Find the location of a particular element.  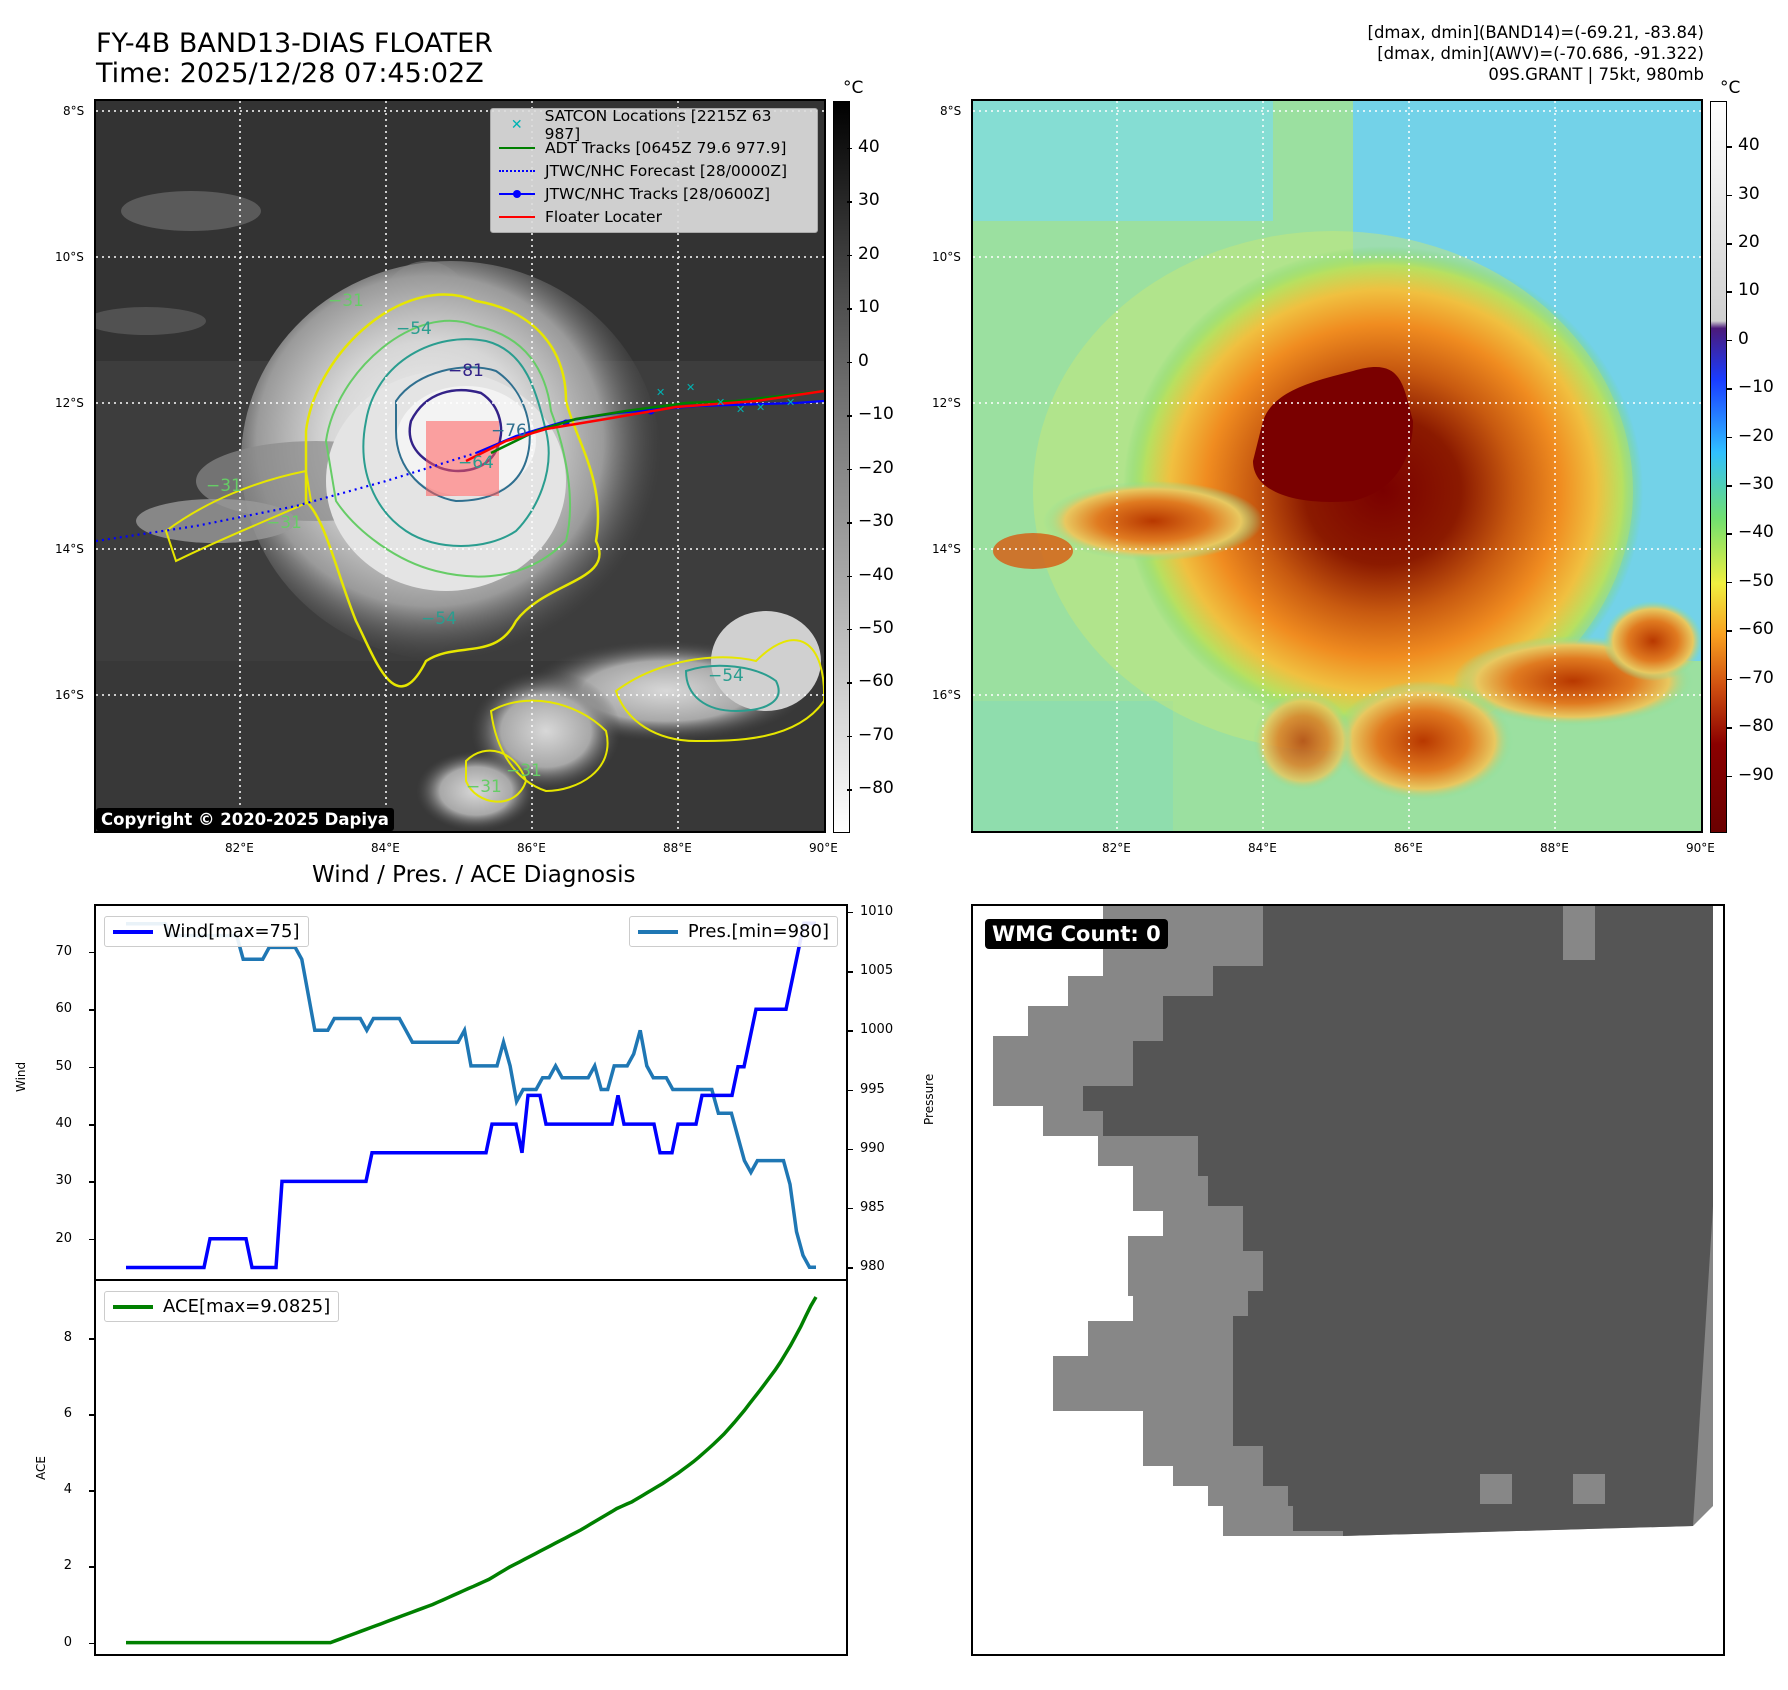

legend-item-tracks: JTWC/NHC Tracks [28/0600Z] is located at coordinates (654, 193).